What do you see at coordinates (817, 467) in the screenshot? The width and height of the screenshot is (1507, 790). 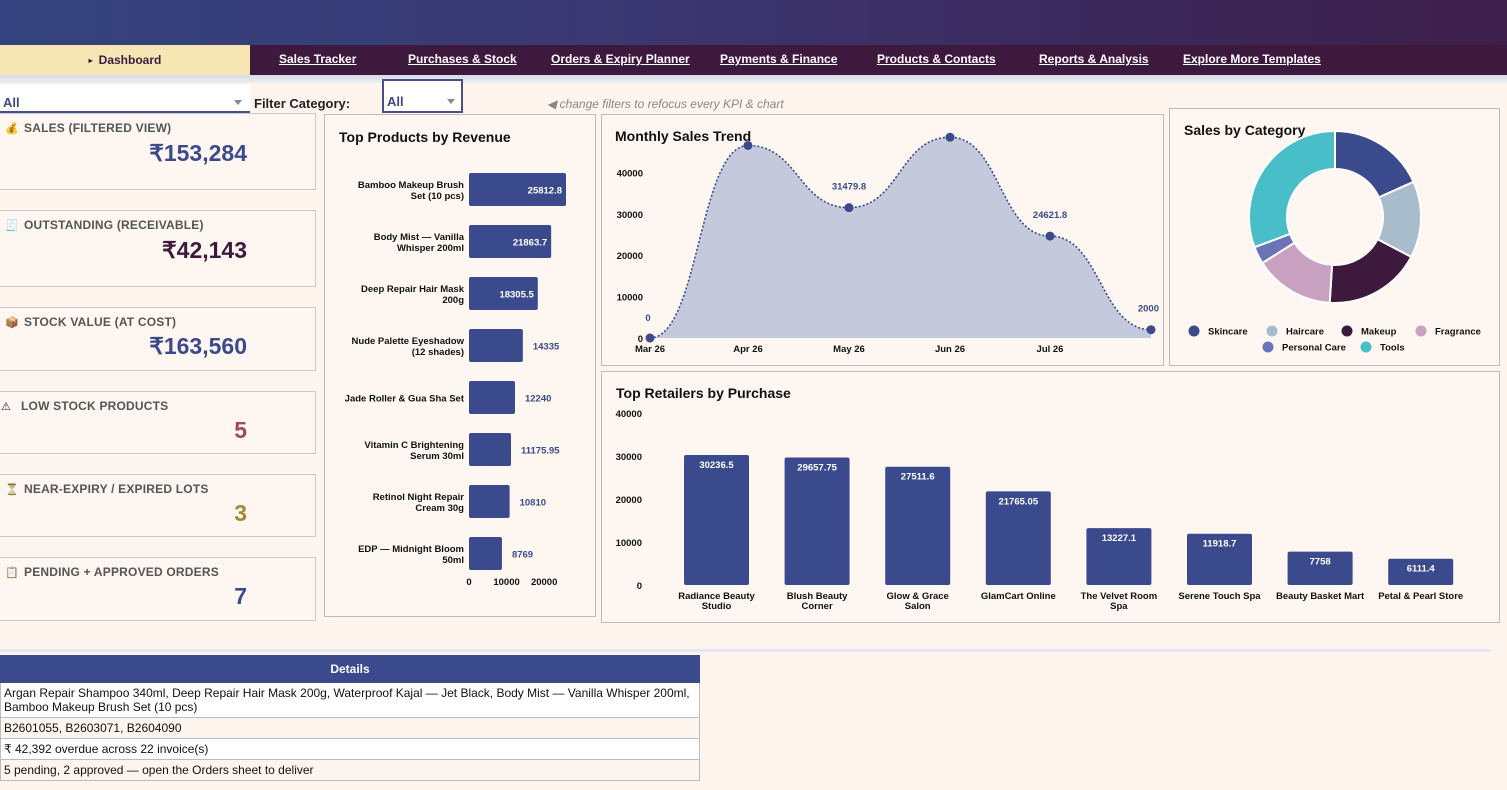 I see `data-label: 29657.75` at bounding box center [817, 467].